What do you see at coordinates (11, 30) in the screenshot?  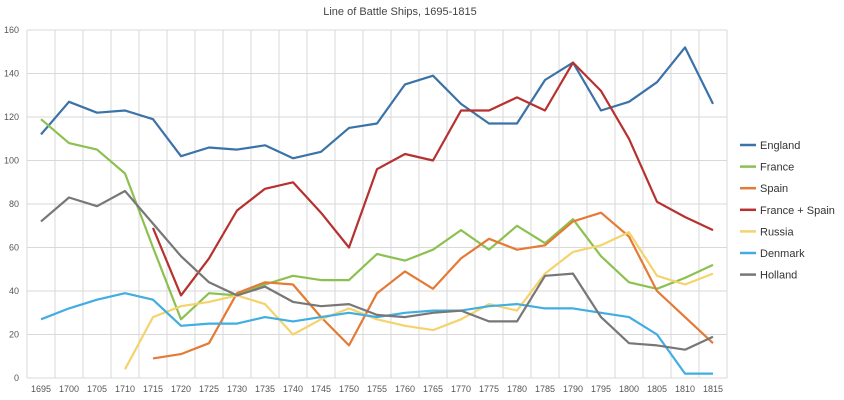 I see `y-tick-label: 160` at bounding box center [11, 30].